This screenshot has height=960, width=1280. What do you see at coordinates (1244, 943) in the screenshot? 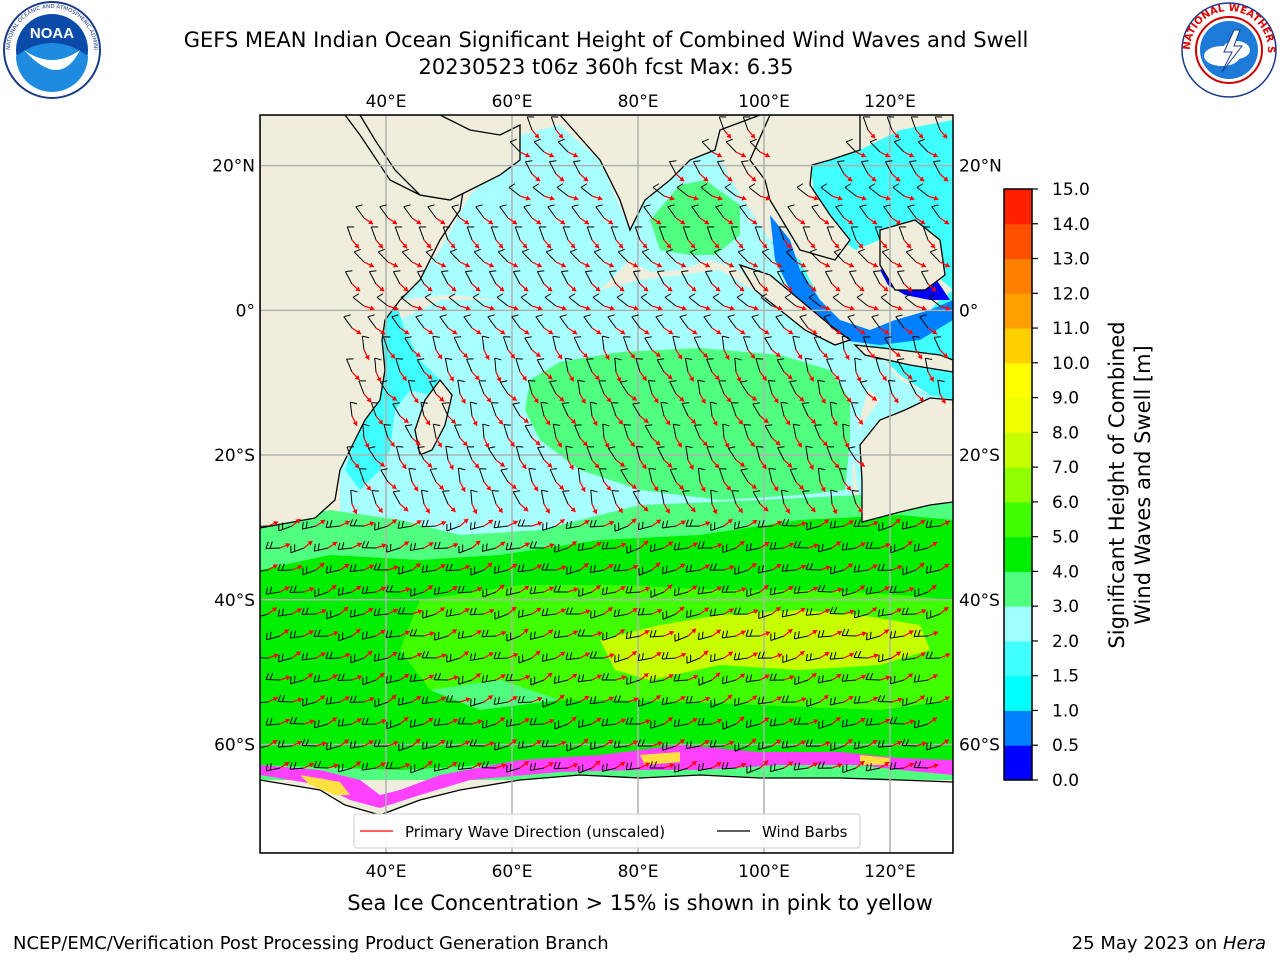
I see `date-host: Hera` at bounding box center [1244, 943].